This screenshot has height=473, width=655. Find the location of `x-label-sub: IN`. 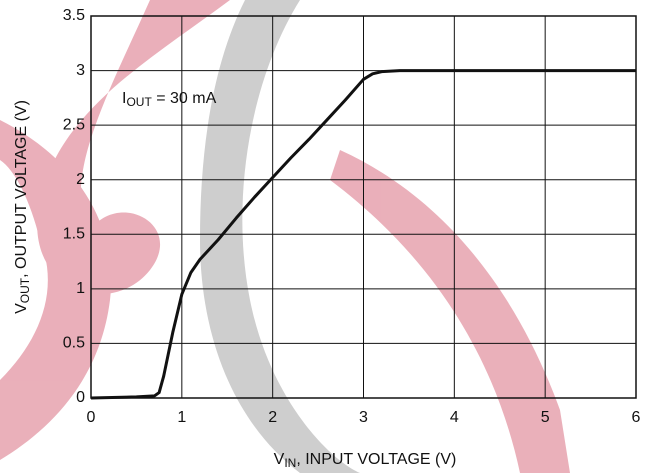

x-label-sub: IN is located at coordinates (290, 463).